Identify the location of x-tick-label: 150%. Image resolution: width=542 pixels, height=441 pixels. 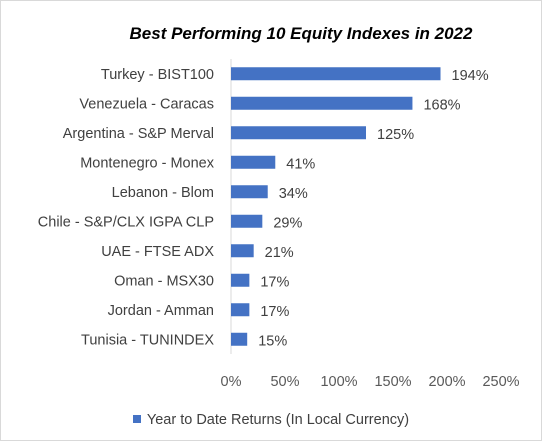
(392, 382).